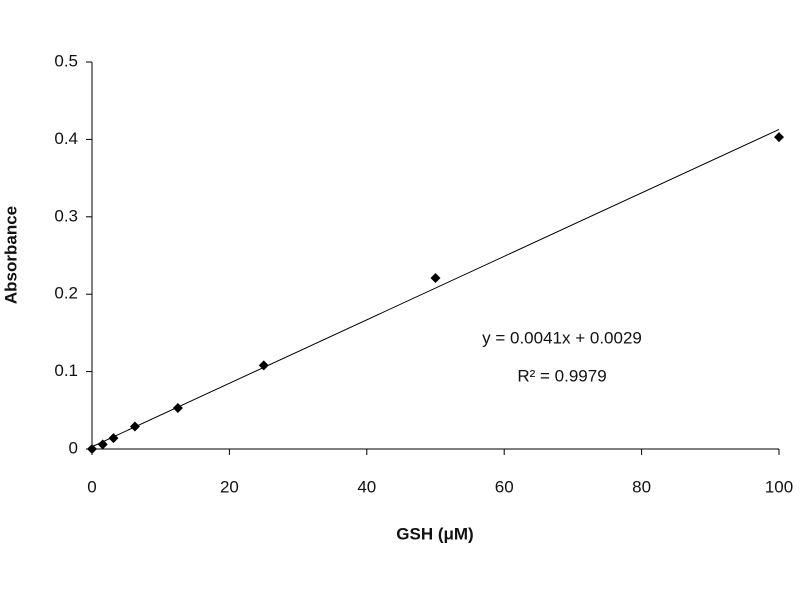 The height and width of the screenshot is (600, 800). Describe the element at coordinates (66, 293) in the screenshot. I see `y-tick-label: 0.2` at that location.